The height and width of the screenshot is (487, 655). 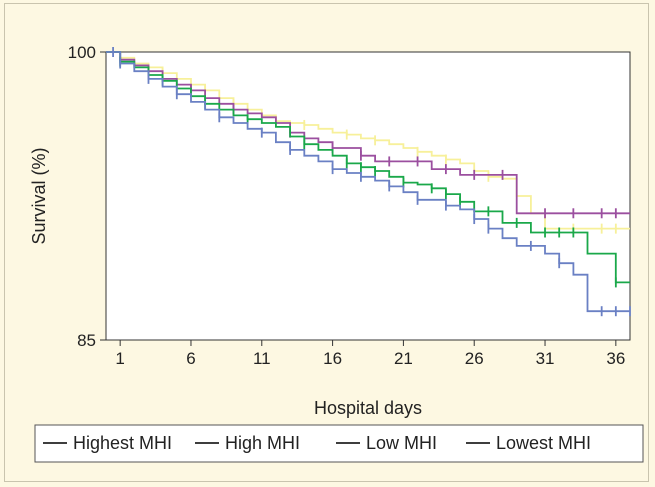 What do you see at coordinates (615, 358) in the screenshot?
I see `x-tick-label: 36` at bounding box center [615, 358].